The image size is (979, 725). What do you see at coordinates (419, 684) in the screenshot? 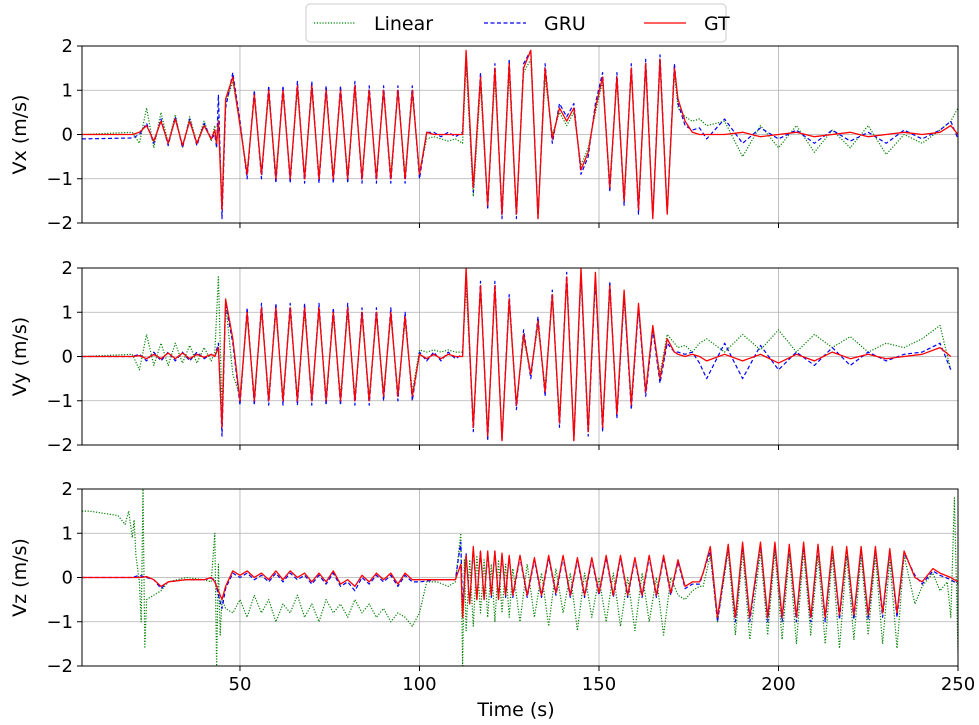
I see `x-tick-label: 100` at bounding box center [419, 684].